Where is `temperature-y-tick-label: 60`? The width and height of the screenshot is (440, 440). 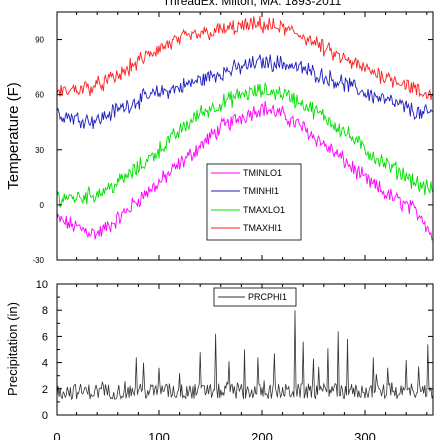
temperature-y-tick-label: 60 is located at coordinates (39, 95).